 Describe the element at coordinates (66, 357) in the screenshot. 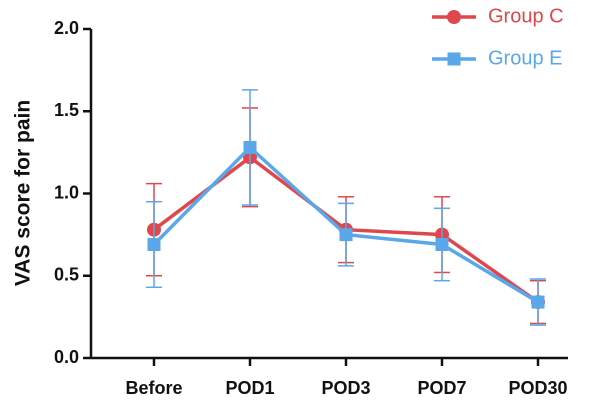

I see `y-tick-label: 0.0` at that location.